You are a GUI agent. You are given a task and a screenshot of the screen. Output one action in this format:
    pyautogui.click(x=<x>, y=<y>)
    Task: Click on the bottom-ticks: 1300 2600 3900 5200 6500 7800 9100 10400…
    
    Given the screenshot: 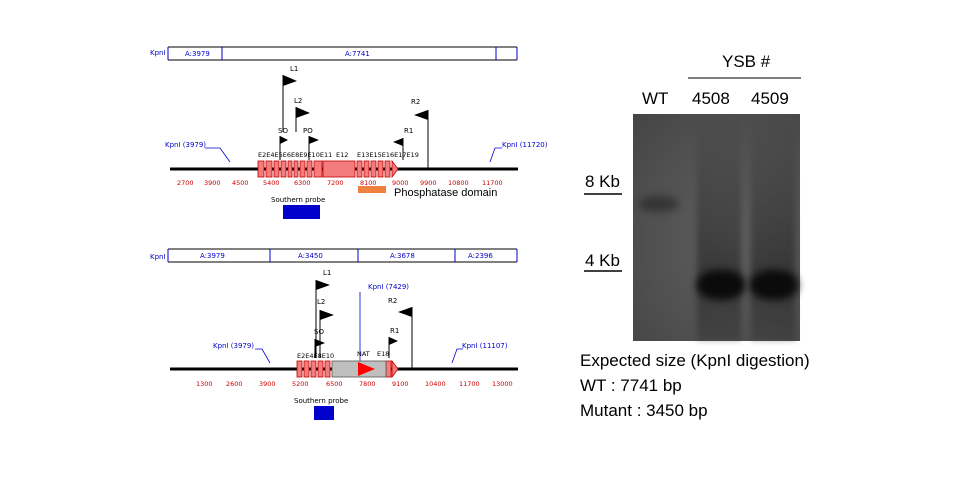 What is the action you would take?
    pyautogui.click(x=354, y=384)
    